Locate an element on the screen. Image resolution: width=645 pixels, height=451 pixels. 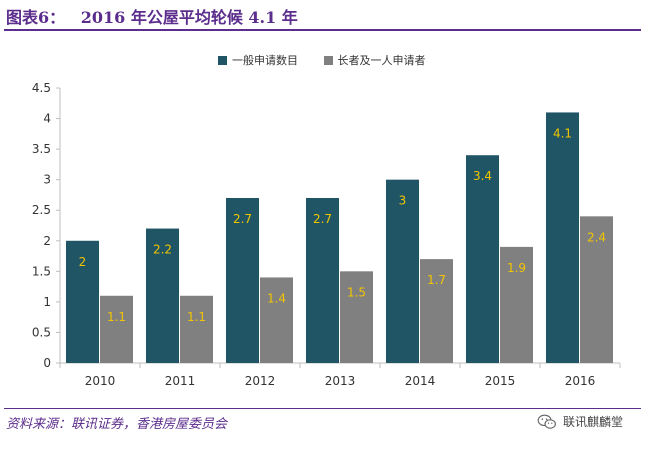
footer-divider is located at coordinates (322, 408).